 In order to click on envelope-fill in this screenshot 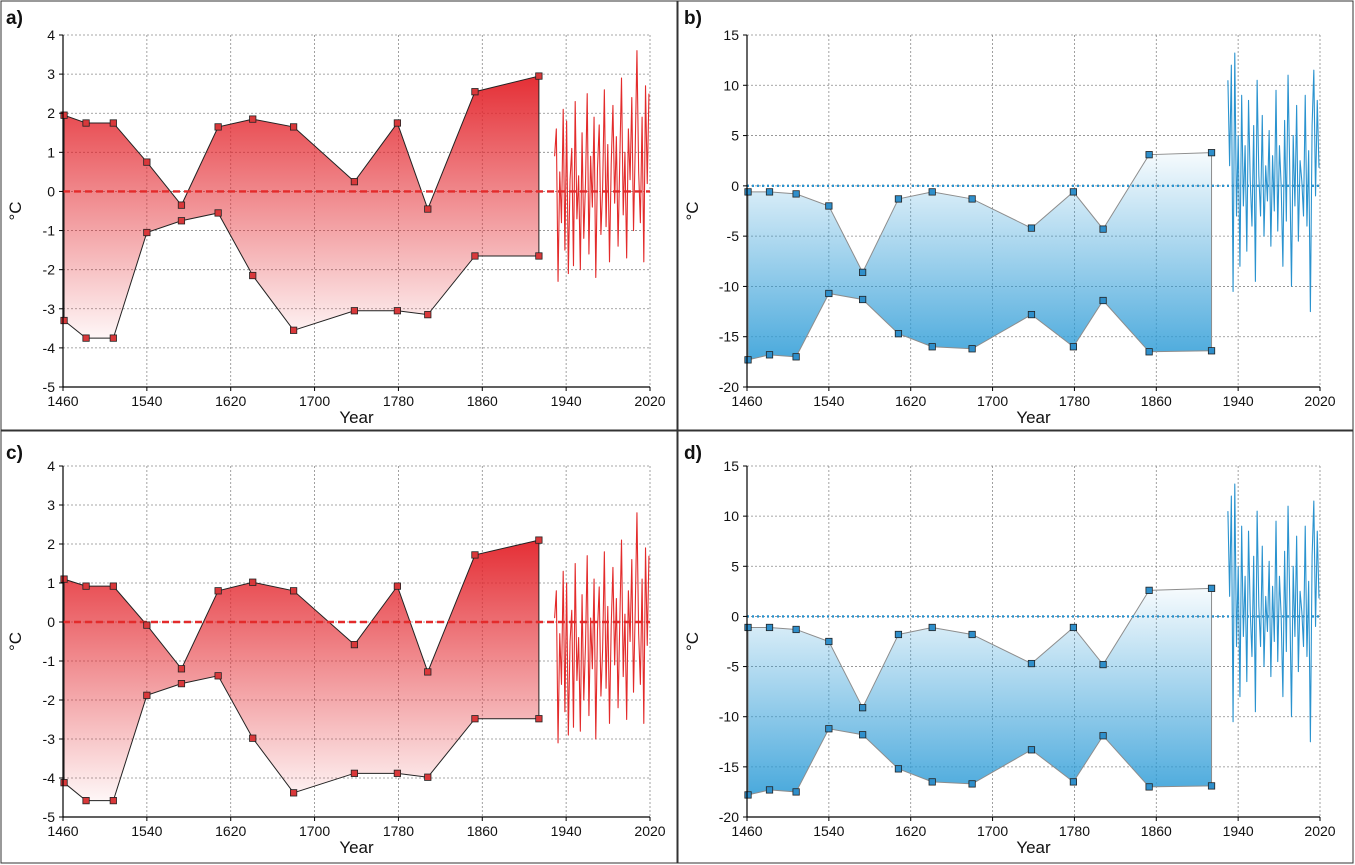, I will do `click(301, 207)`.